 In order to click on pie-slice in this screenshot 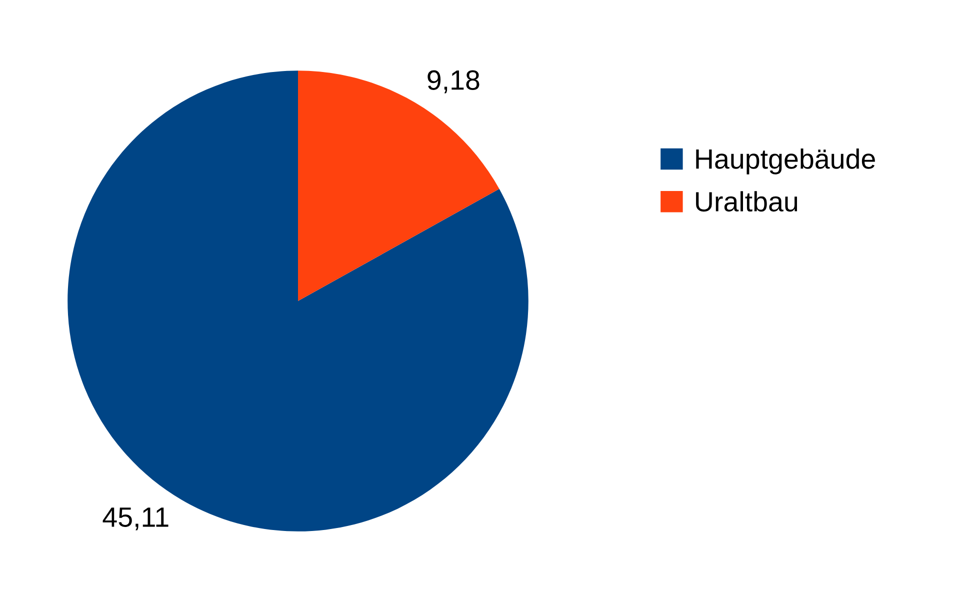, I will do `click(399, 185)`.